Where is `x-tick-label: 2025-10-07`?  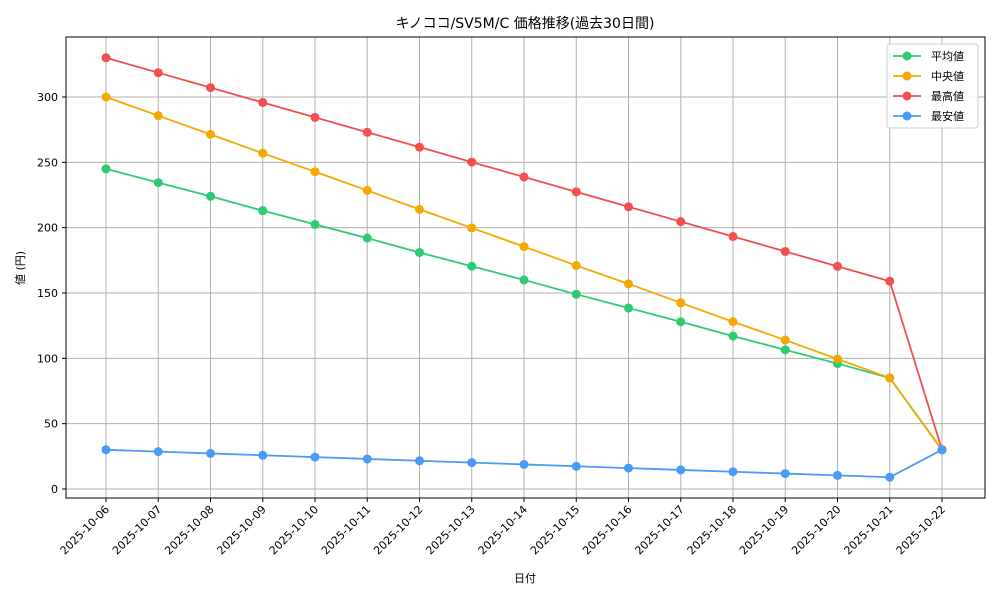 x-tick-label: 2025-10-07 is located at coordinates (137, 530).